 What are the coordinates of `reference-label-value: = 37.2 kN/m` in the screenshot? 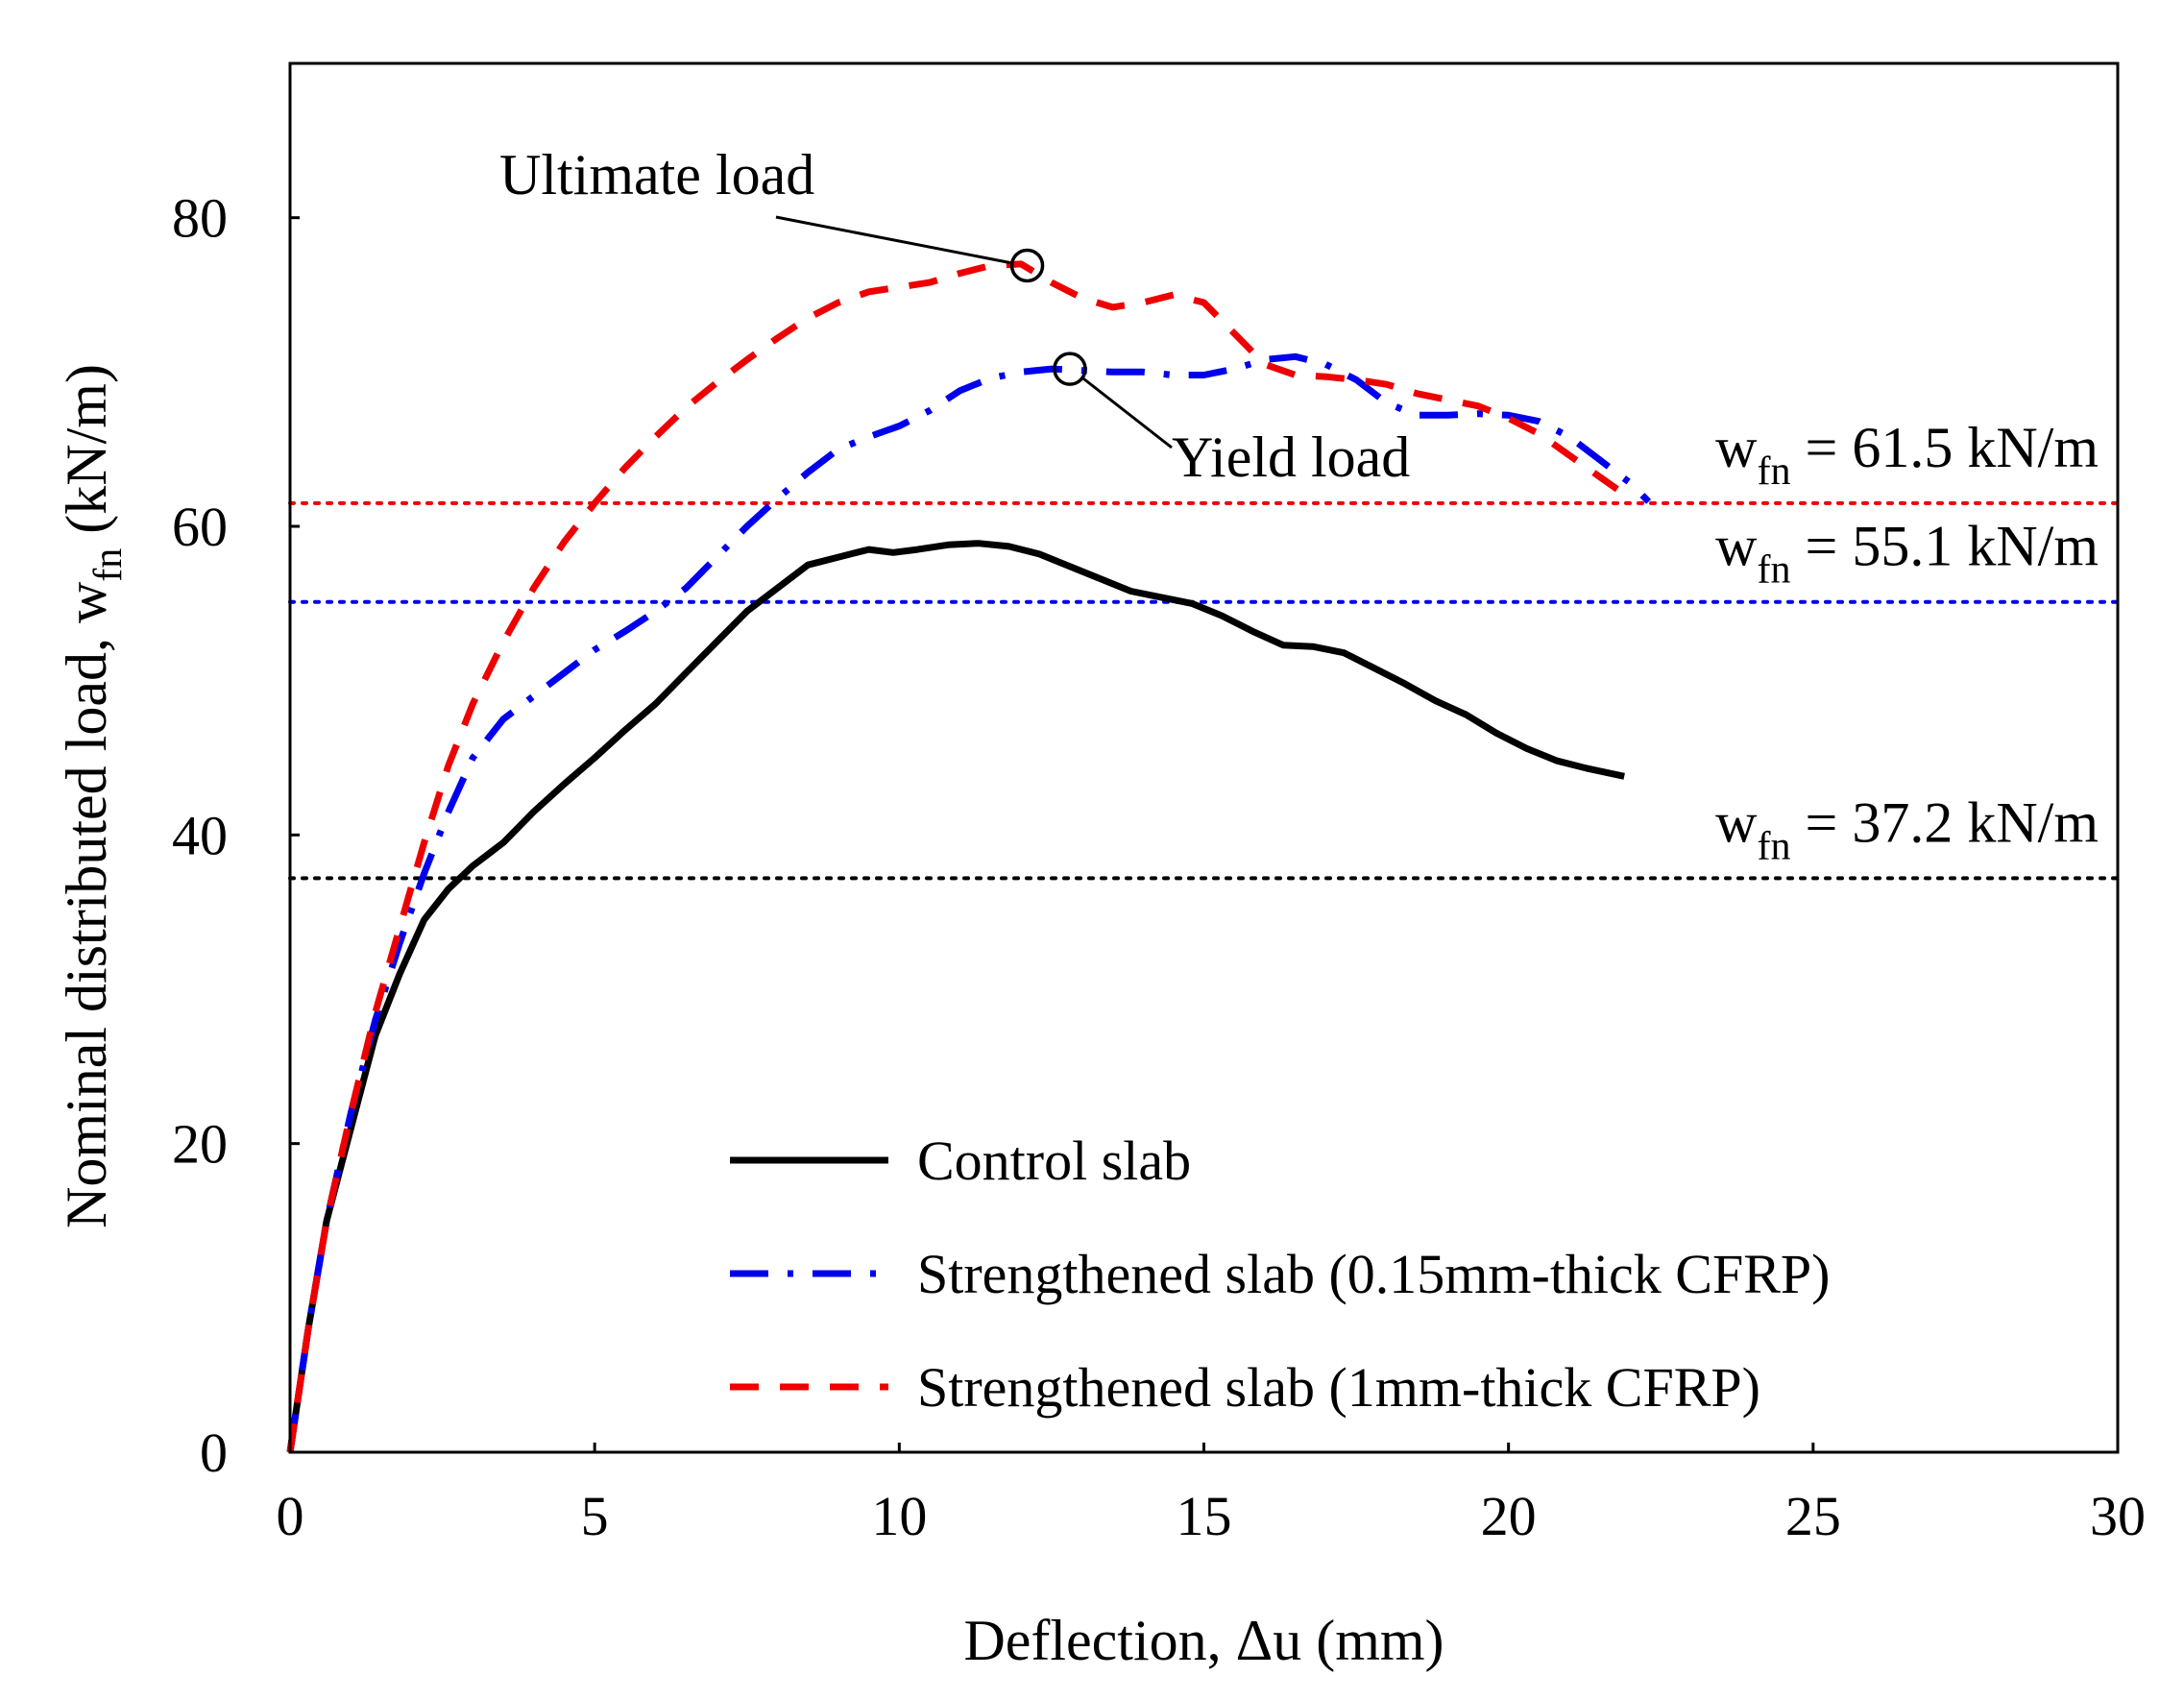 It's located at (1945, 822).